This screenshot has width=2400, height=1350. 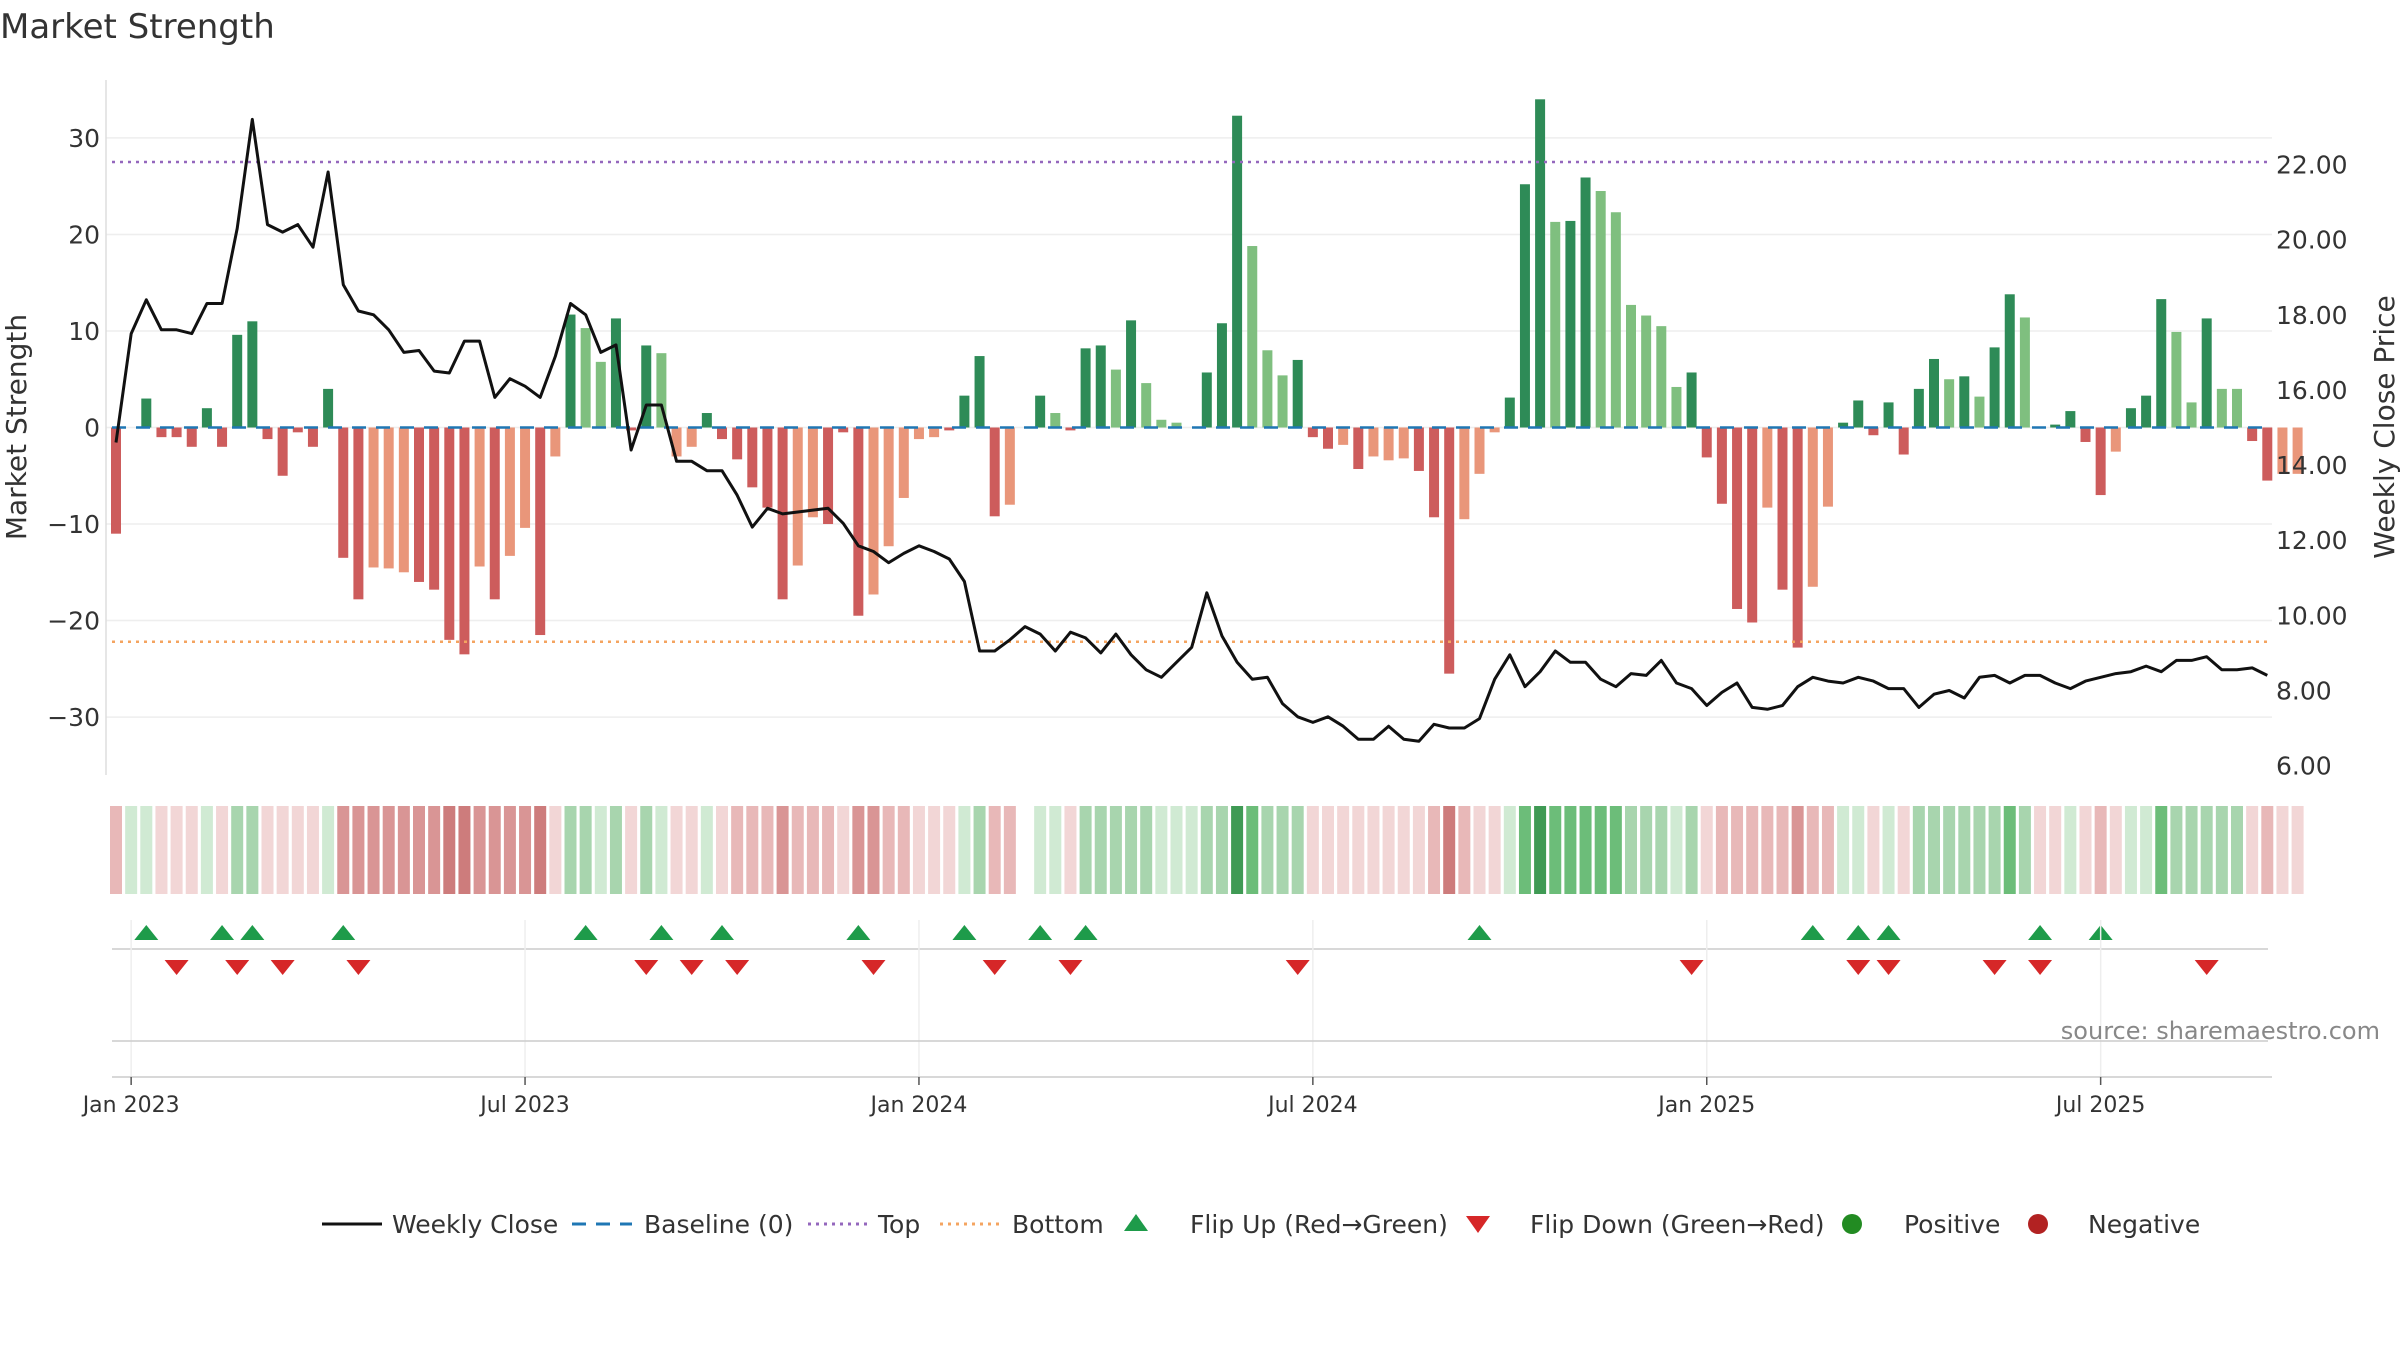 What do you see at coordinates (2312, 390) in the screenshot?
I see `right-tick-label: 16.00` at bounding box center [2312, 390].